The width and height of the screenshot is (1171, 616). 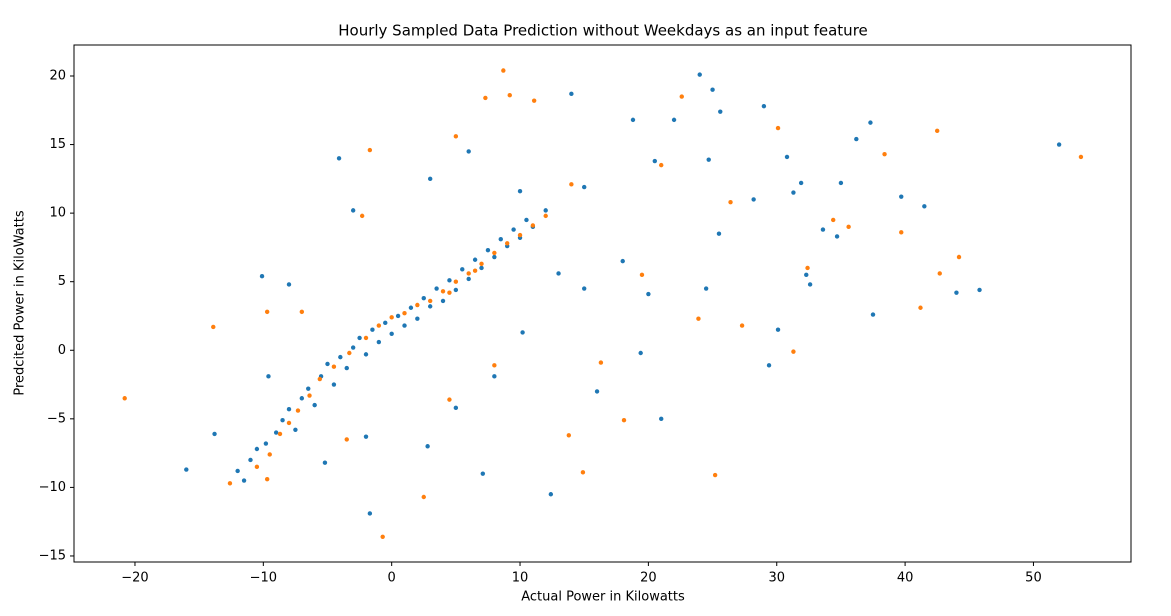 I want to click on y-tick-label: 20, so click(x=57, y=75).